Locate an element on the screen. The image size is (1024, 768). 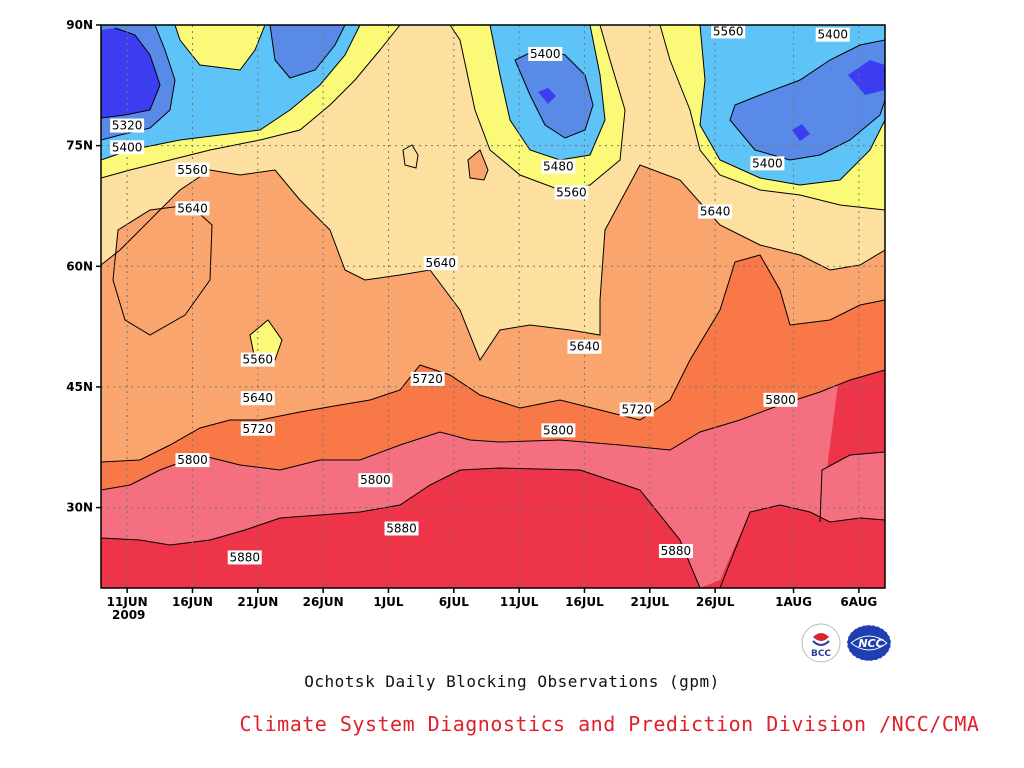
contour-label-22: 5400 is located at coordinates (767, 163).